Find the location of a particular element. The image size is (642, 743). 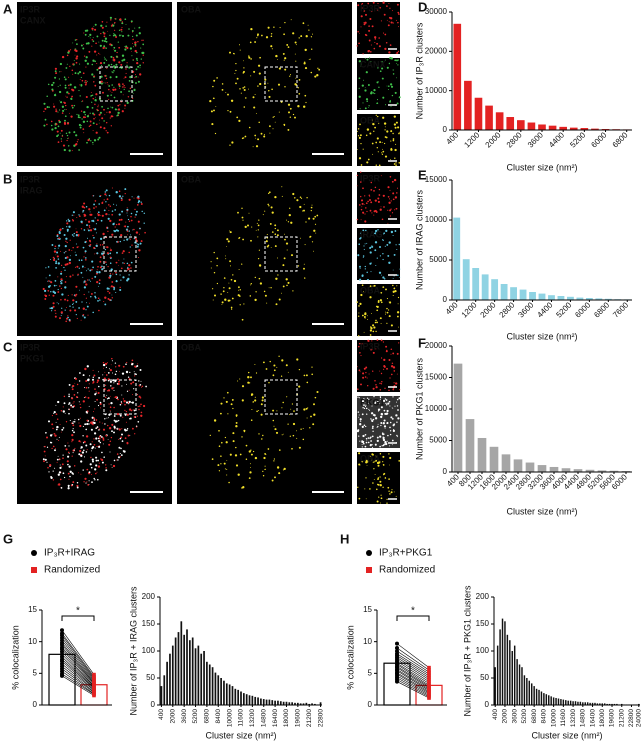

pair-line is located at coordinates (413, 661).